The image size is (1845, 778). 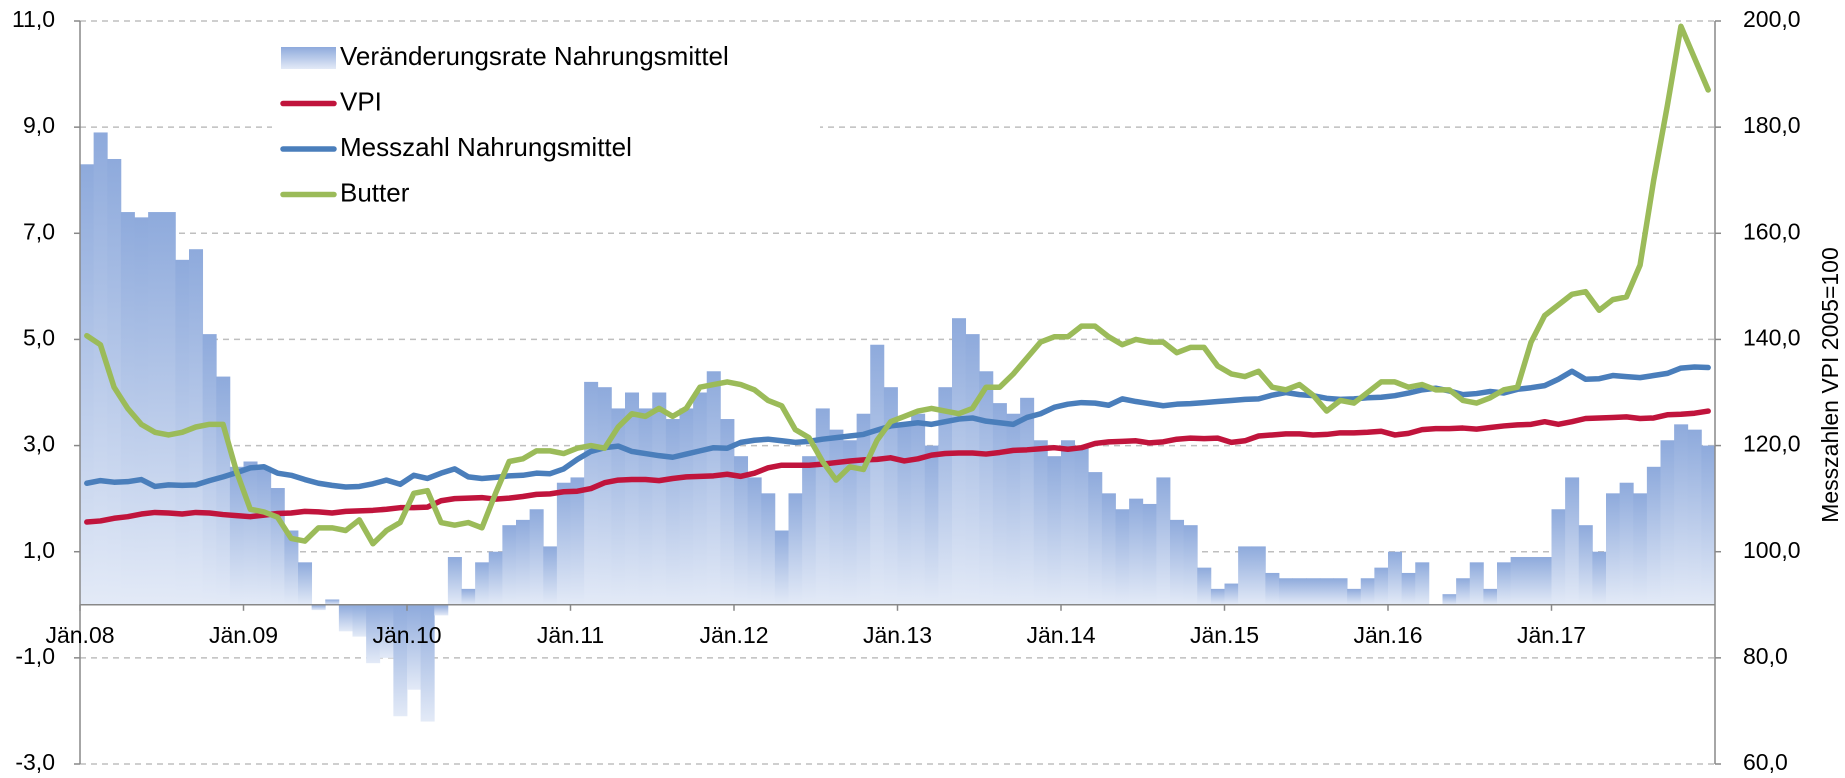 I want to click on y2-tick-label: 80,0, so click(x=1765, y=656).